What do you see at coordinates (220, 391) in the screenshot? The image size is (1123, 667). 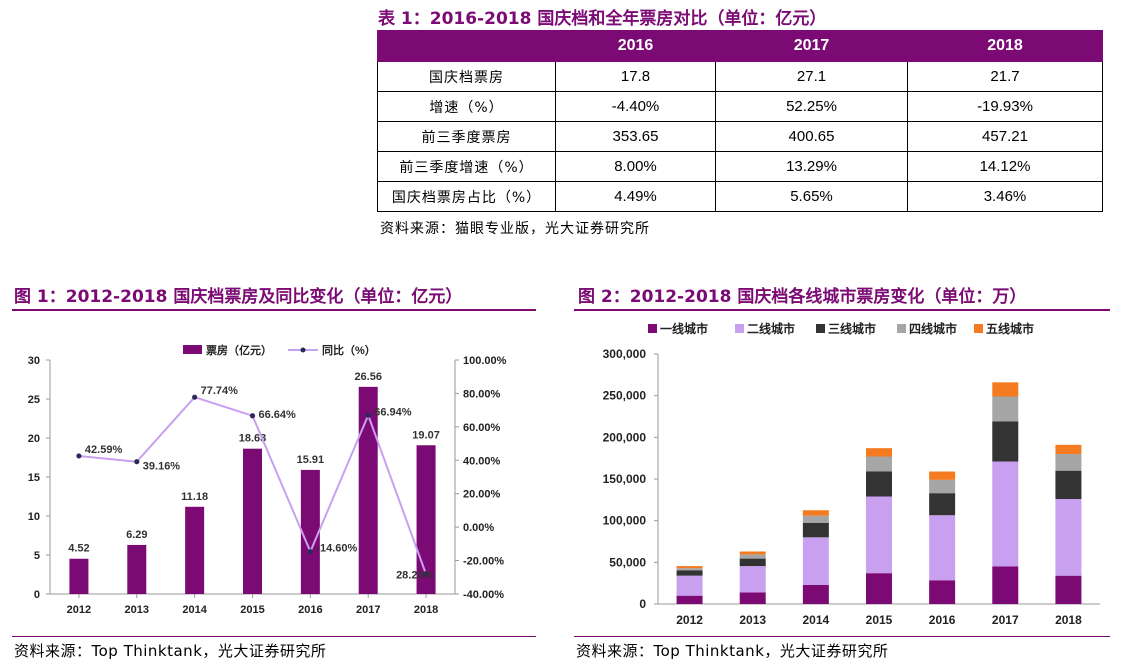 I see `yoy-value-label: 77.74%` at bounding box center [220, 391].